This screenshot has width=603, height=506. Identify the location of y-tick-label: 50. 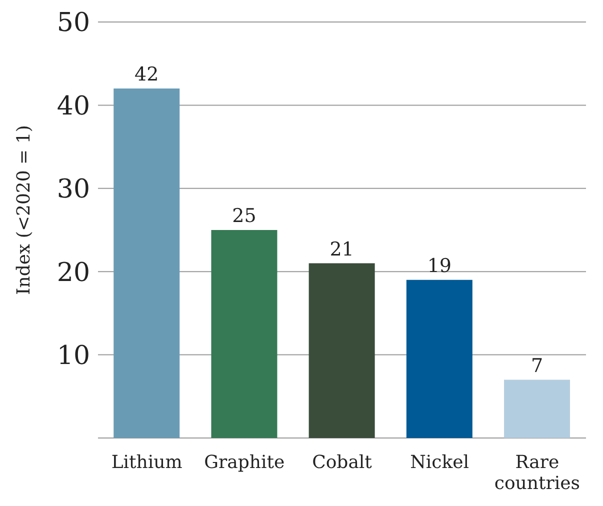
(73, 23).